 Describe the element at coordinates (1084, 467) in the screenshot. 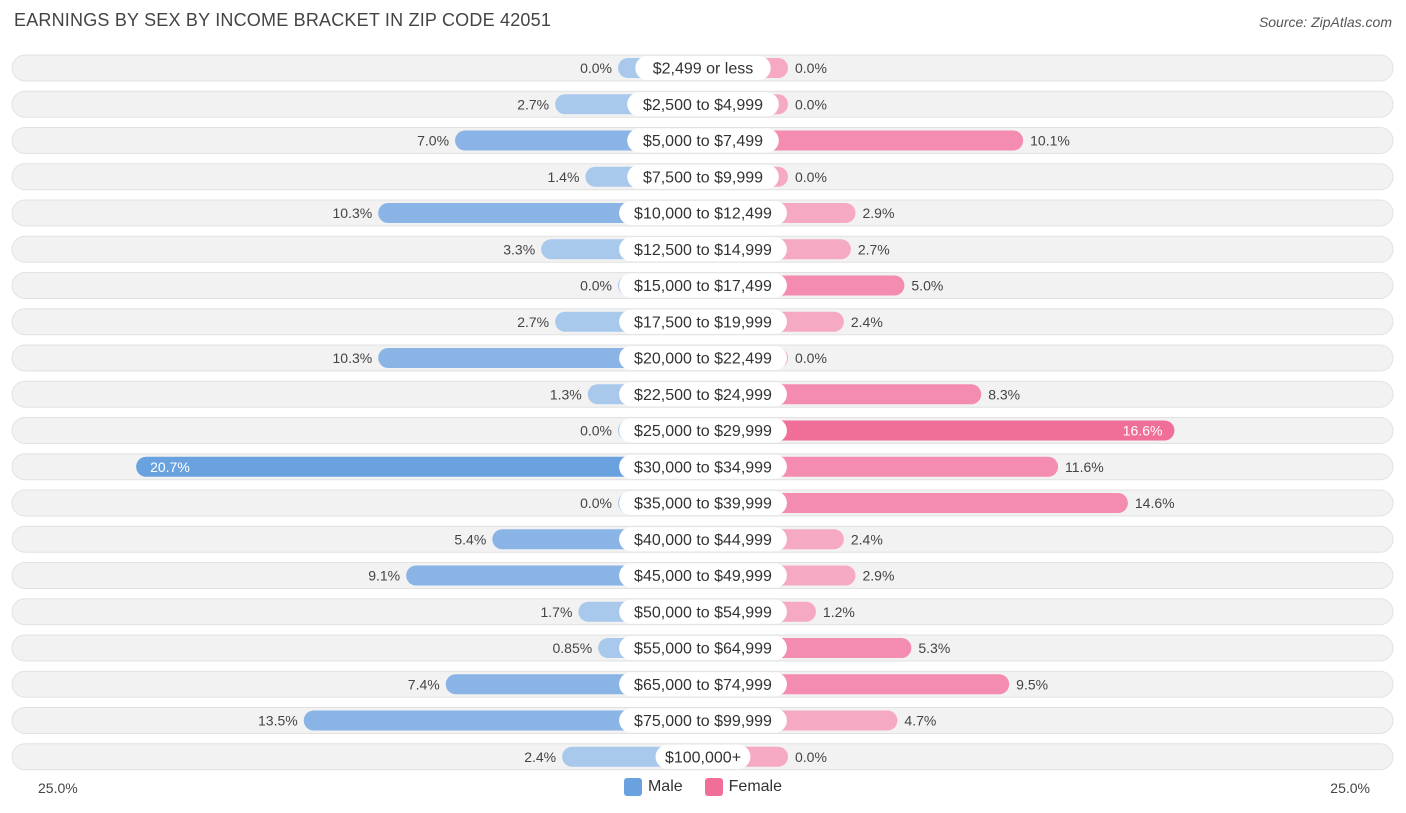

I see `female-value-label: 11.6%` at that location.